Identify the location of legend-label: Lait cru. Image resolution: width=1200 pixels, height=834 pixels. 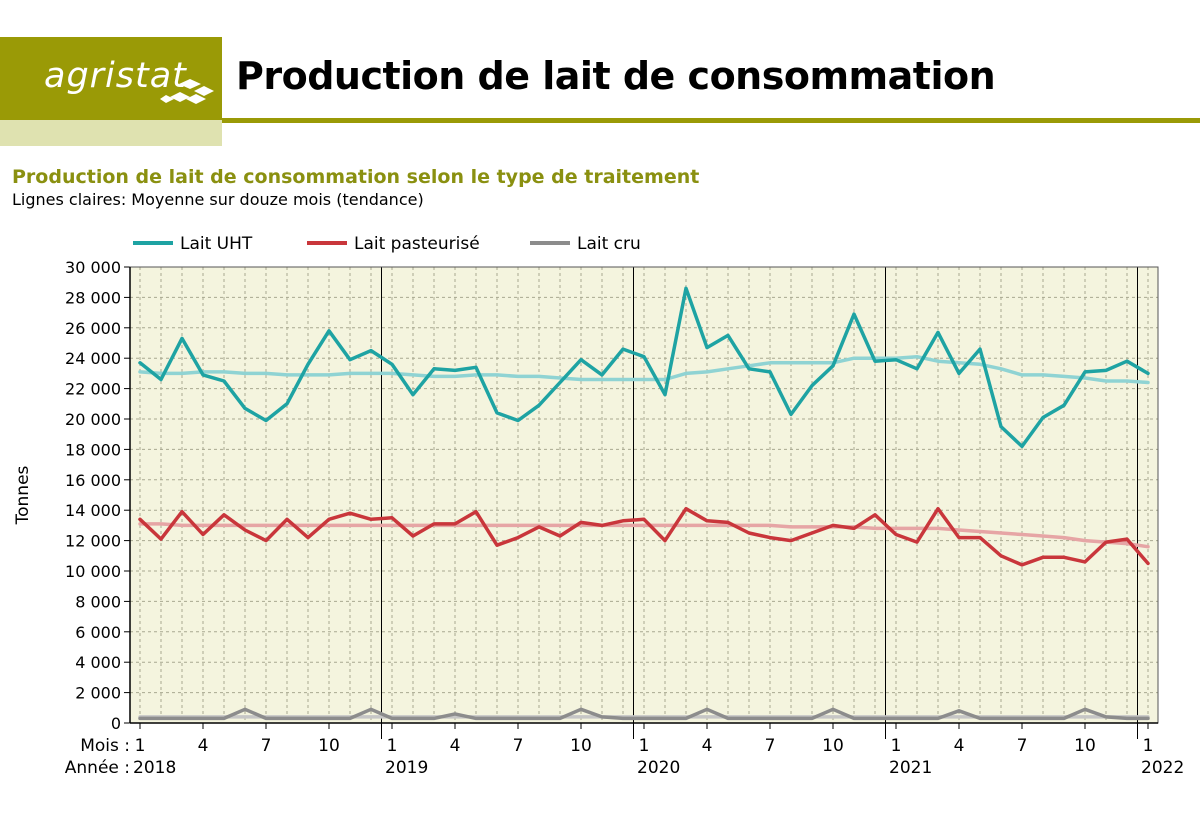
(609, 244).